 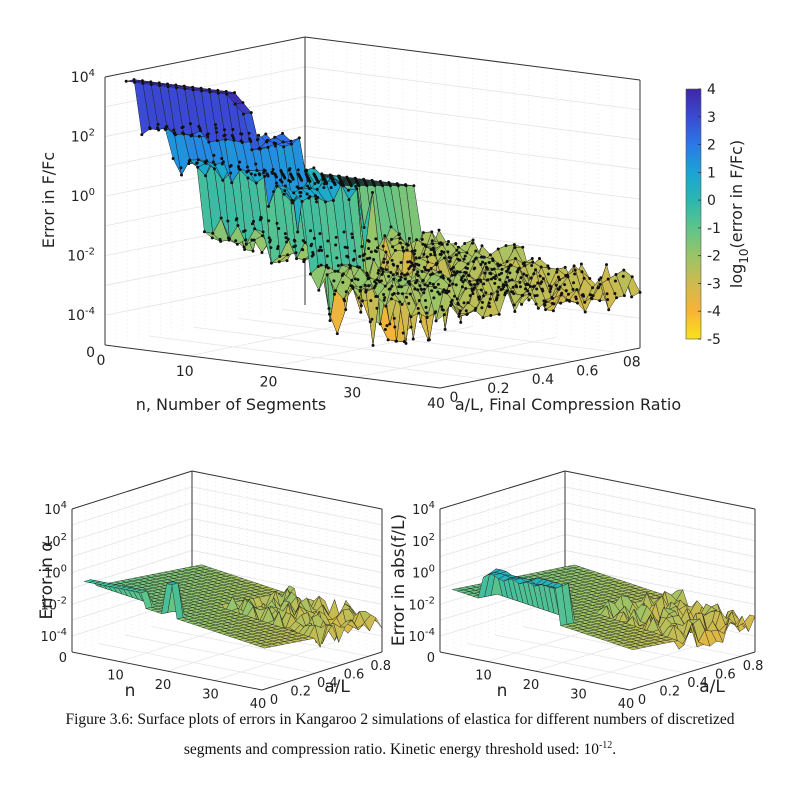 I want to click on y-tick-label: 0.4, so click(x=543, y=380).